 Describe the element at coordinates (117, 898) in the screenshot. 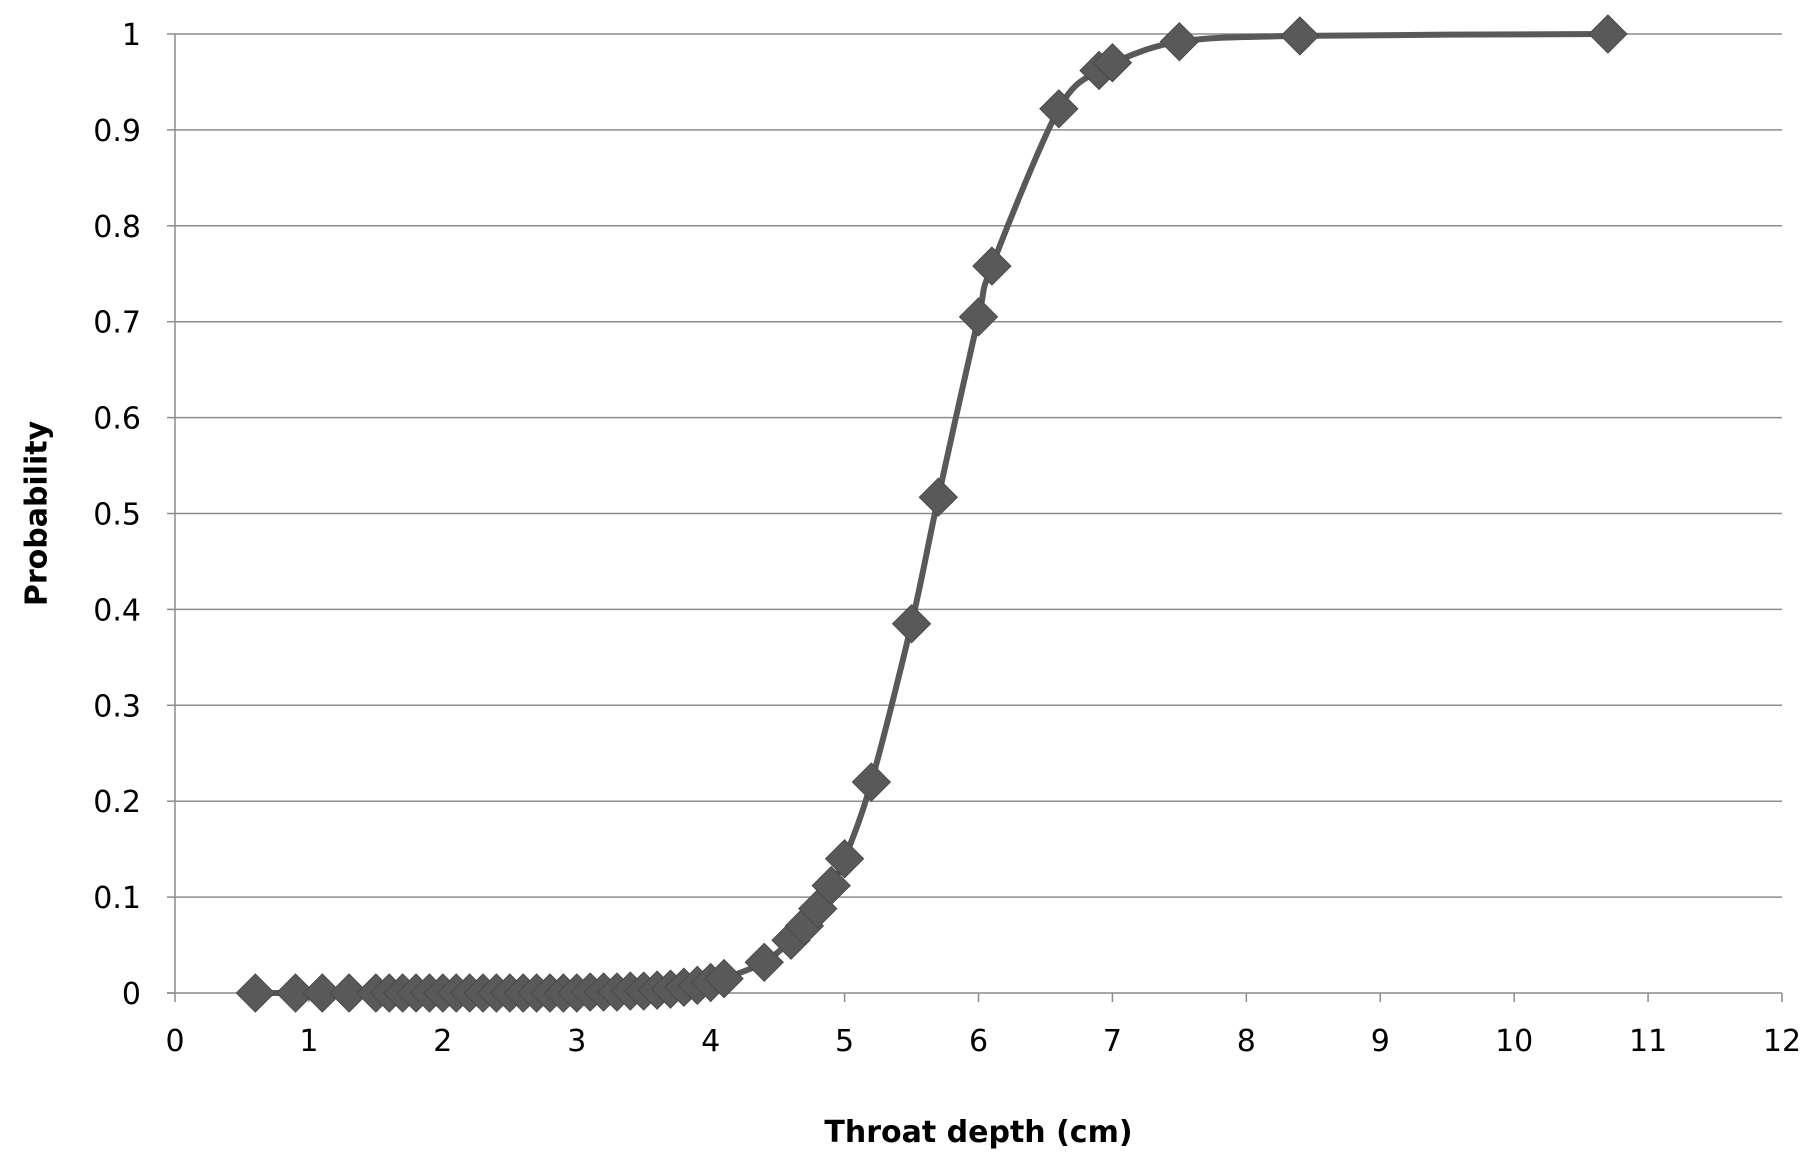

I see `y-tick-label: 0.1` at that location.